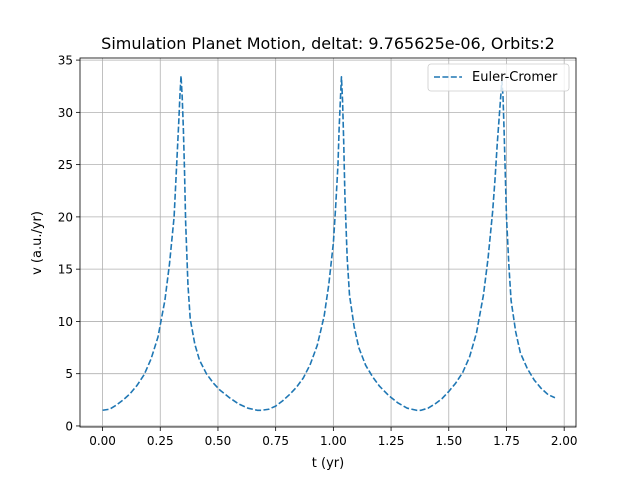 This screenshot has width=640, height=480. Describe the element at coordinates (65, 113) in the screenshot. I see `y-tick-label: 30` at that location.